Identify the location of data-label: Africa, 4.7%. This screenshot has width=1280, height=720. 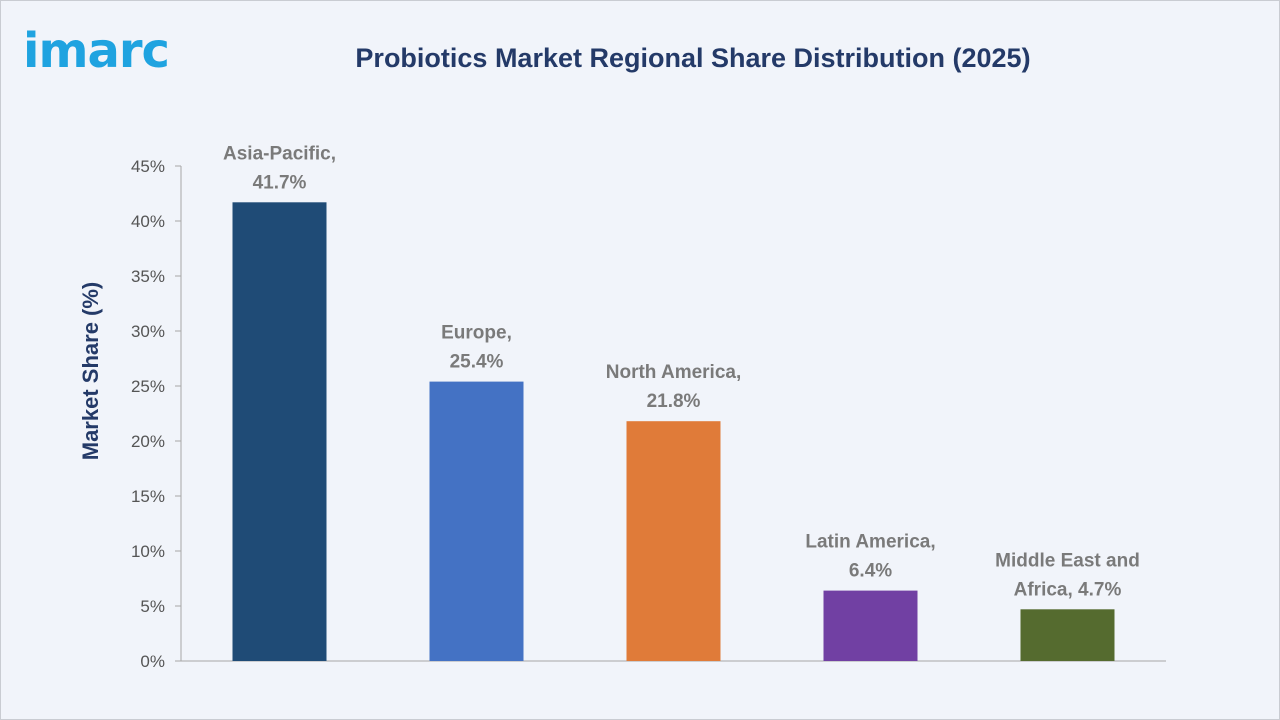
(1068, 589).